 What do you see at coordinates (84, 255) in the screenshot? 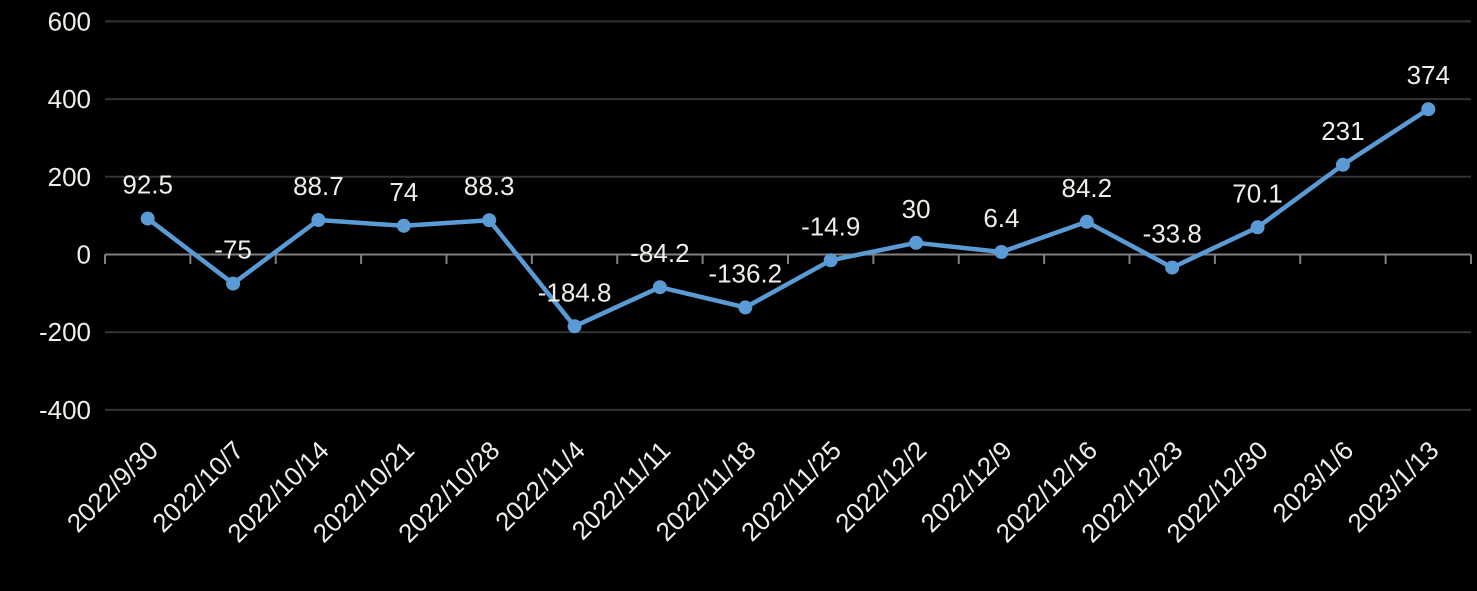
I see `y-axis-tick-label: 0` at bounding box center [84, 255].